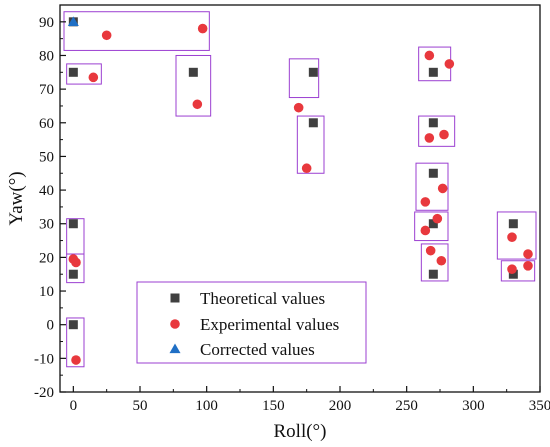 The image size is (550, 447). I want to click on legend-marker-corrected, so click(175, 348).